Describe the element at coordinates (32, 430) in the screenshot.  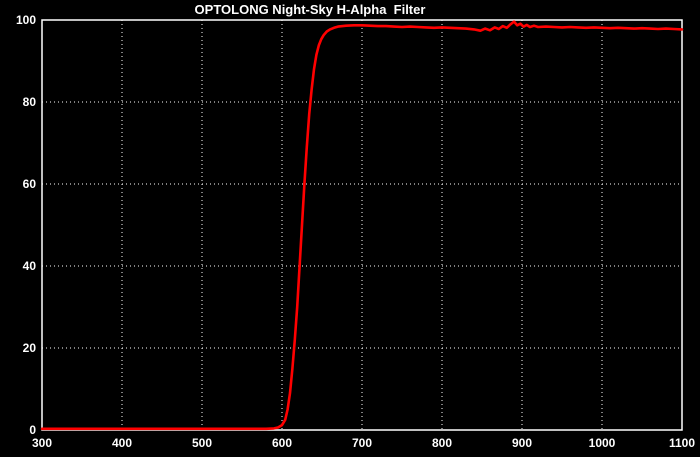
I see `y-tick-label: 0` at that location.